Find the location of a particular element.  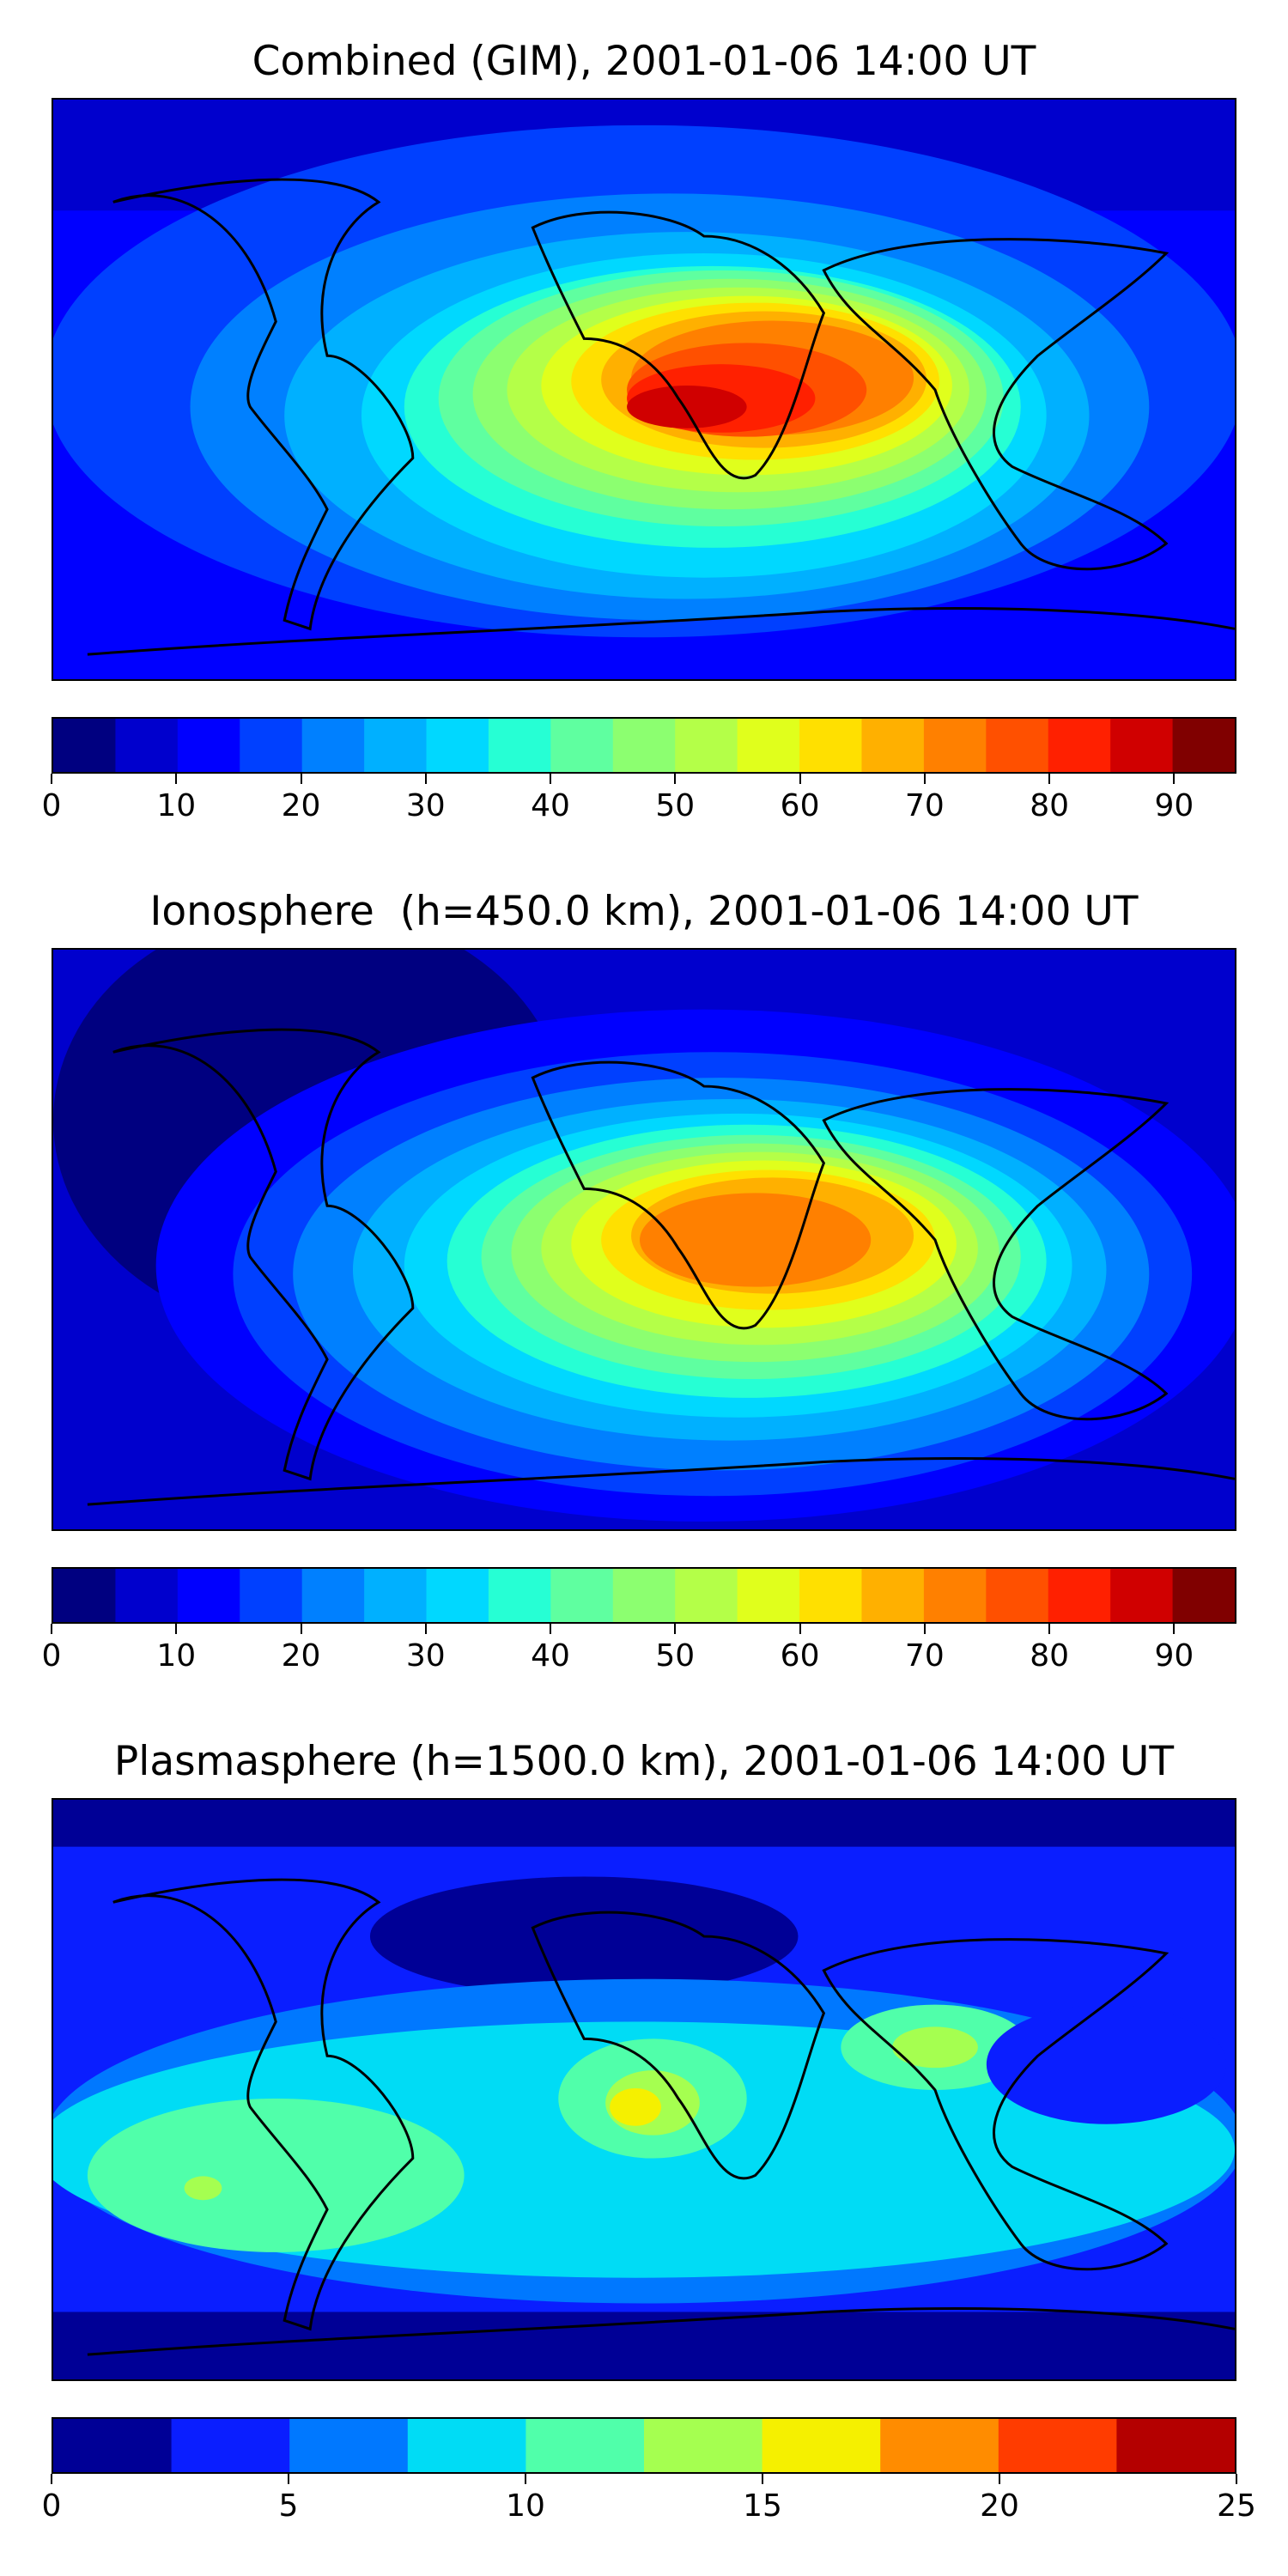

colorbar-tick-label: 5 is located at coordinates (289, 2506).